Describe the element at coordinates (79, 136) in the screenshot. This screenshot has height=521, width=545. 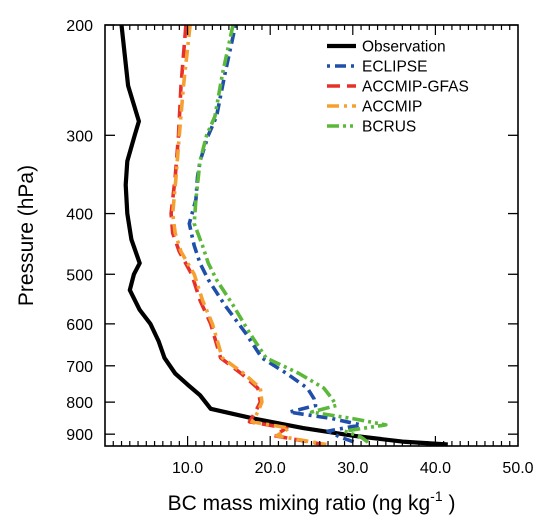
I see `y-tick-label: 300` at that location.